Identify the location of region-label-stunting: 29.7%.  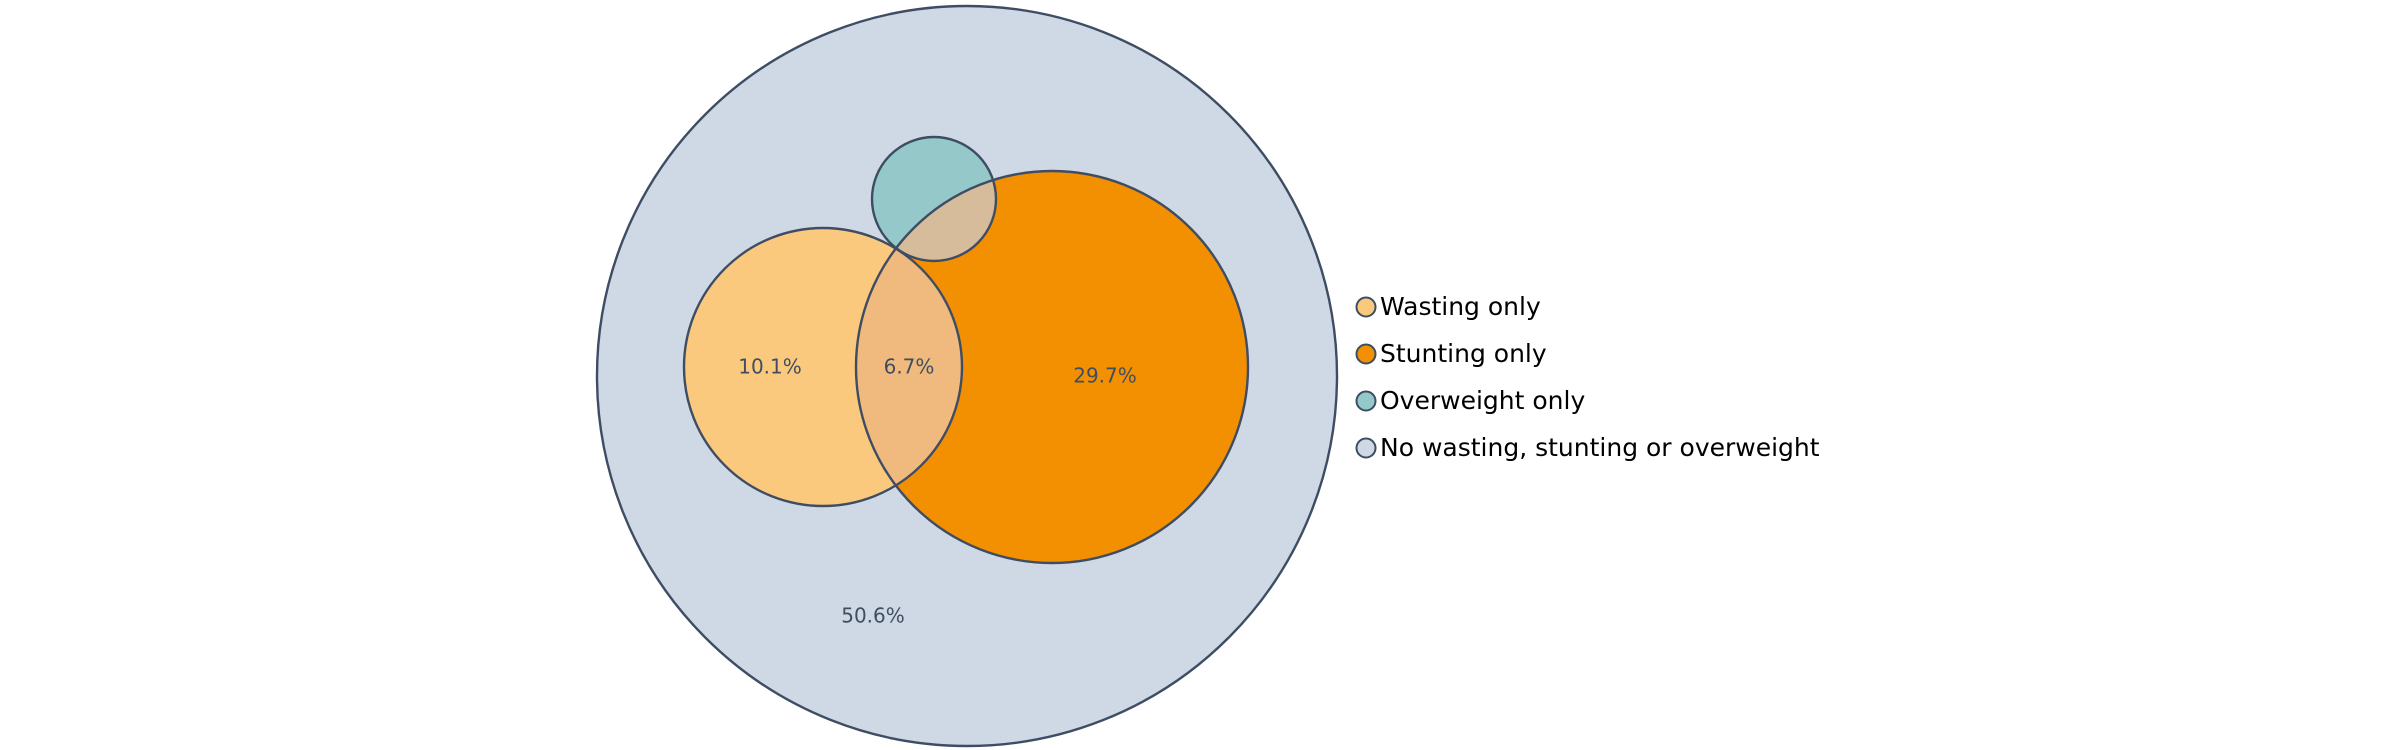
(1105, 376).